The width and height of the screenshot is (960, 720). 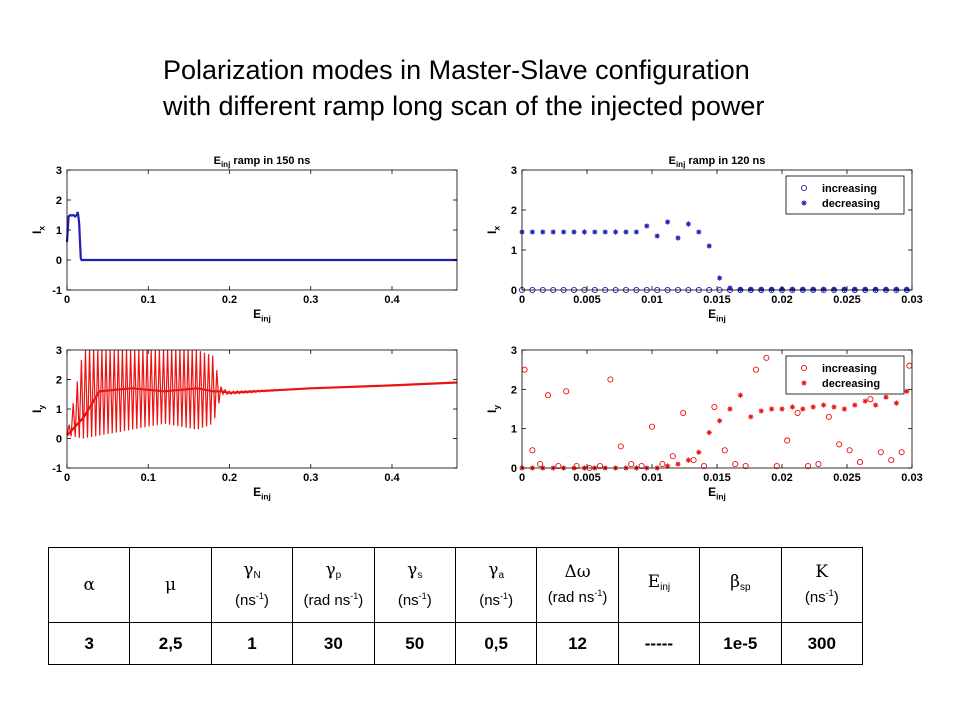 What do you see at coordinates (392, 478) in the screenshot?
I see `x-tick-label: 0.4` at bounding box center [392, 478].